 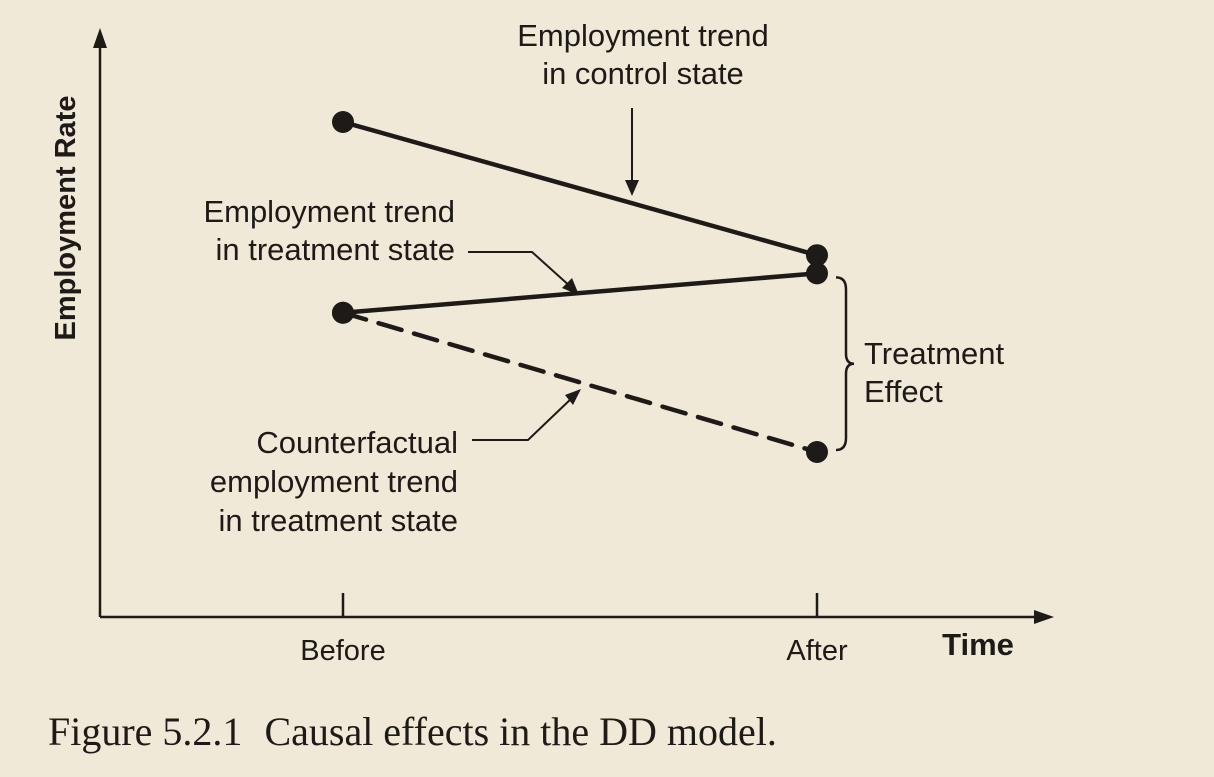 What do you see at coordinates (632, 188) in the screenshot?
I see `control-pointer-arrowhead` at bounding box center [632, 188].